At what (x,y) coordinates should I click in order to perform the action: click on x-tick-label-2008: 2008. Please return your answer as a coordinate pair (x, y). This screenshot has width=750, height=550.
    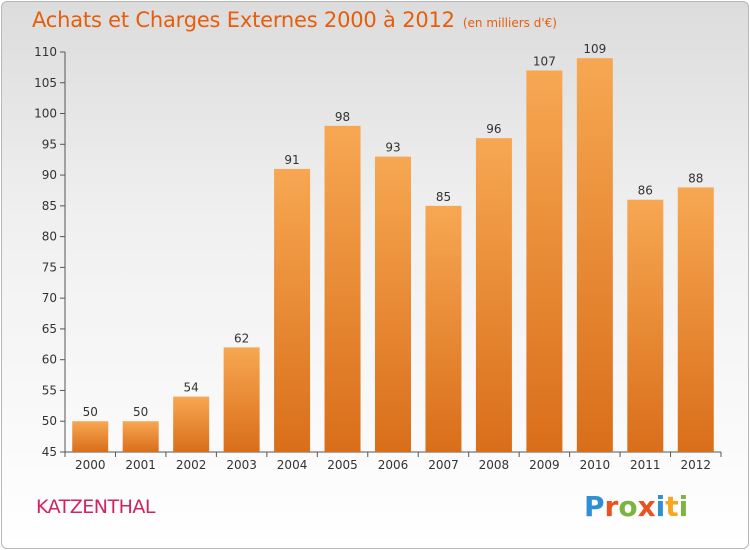
    Looking at the image, I should click on (494, 465).